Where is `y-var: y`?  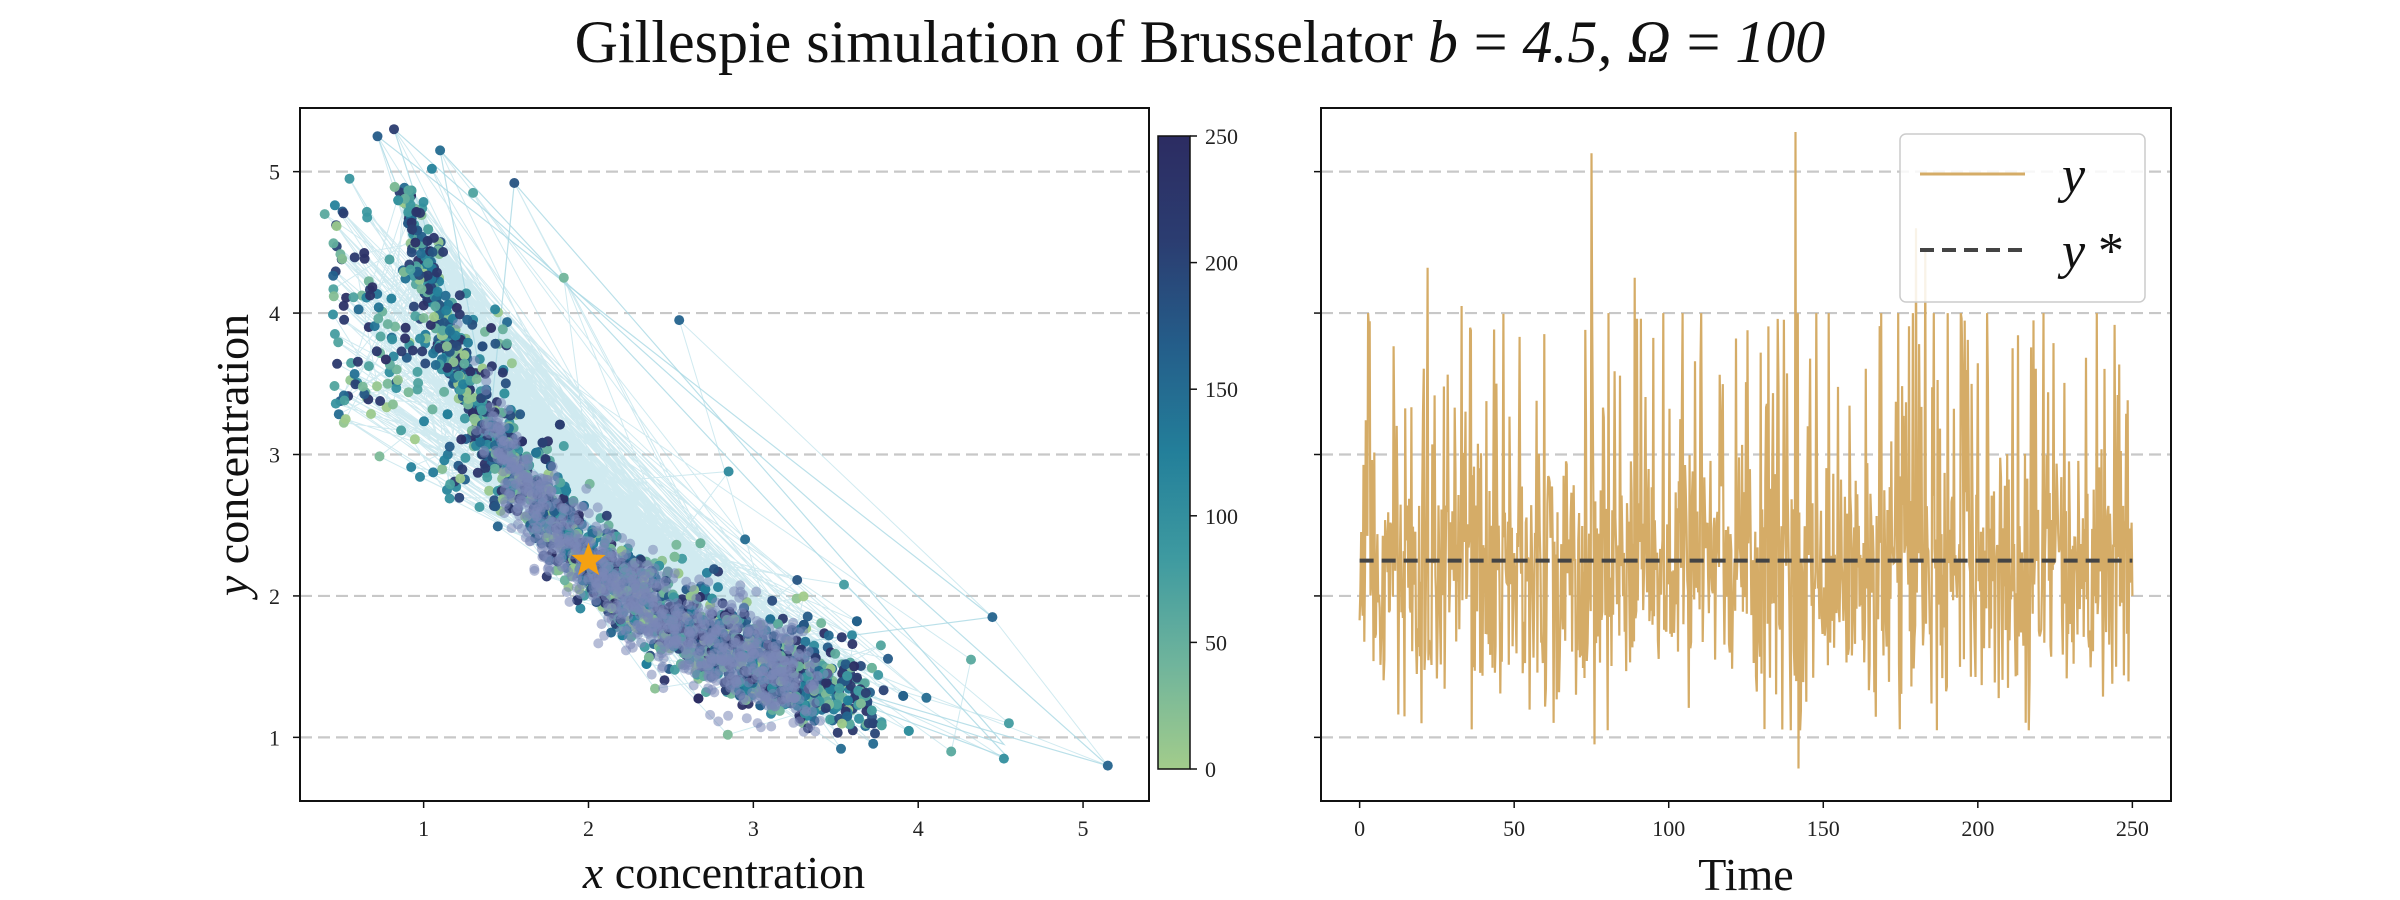
y-var: y is located at coordinates (232, 587).